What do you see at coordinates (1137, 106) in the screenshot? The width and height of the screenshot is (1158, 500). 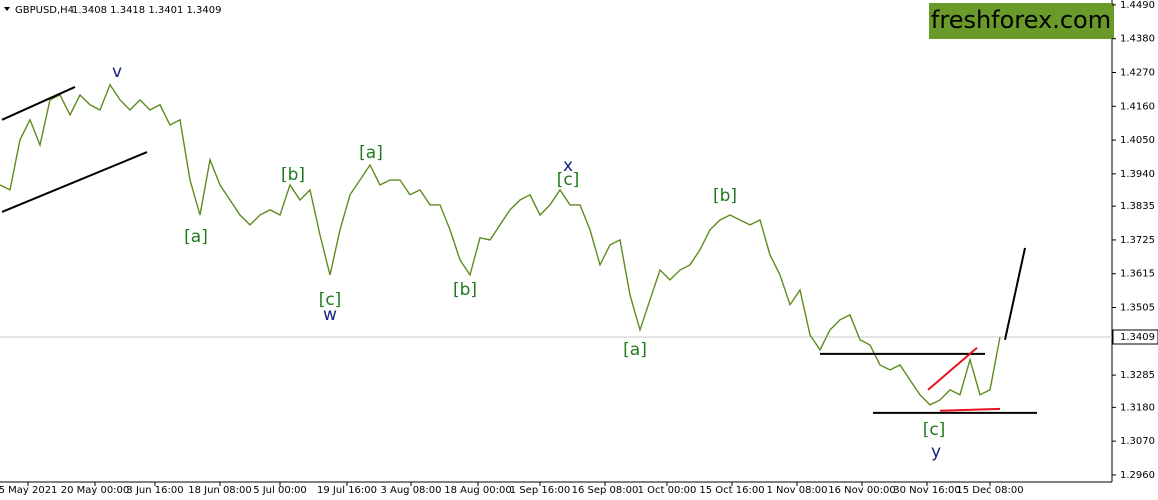 I see `y-tick-label: 1.4160` at bounding box center [1137, 106].